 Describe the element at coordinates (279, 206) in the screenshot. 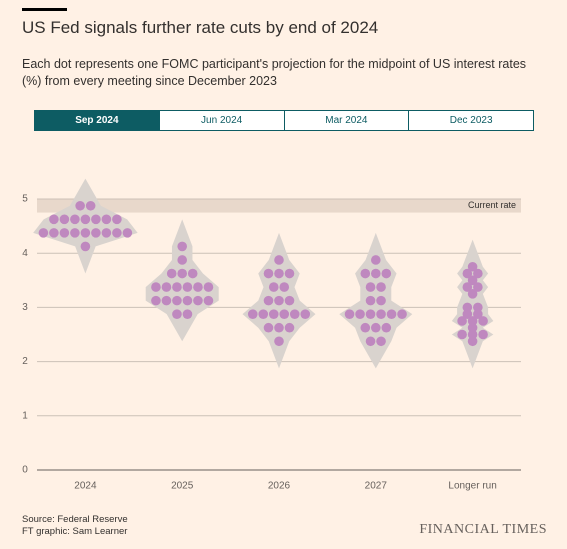

I see `current-rate-band` at that location.